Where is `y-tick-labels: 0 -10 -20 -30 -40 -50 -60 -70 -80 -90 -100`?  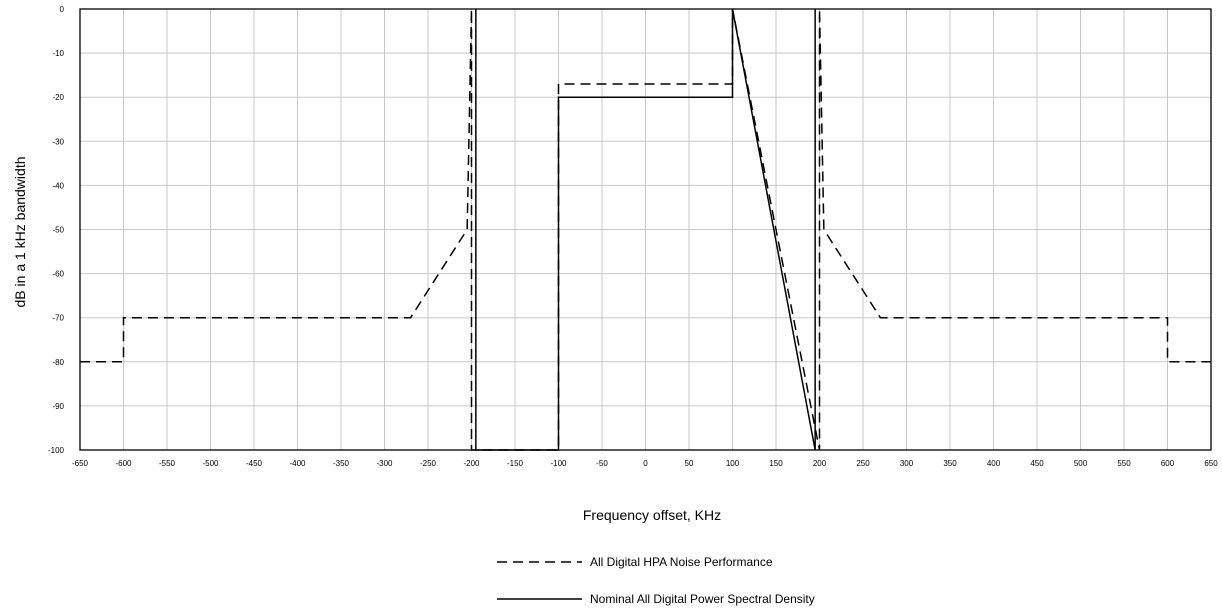 y-tick-labels: 0 -10 -20 -30 -40 -50 -60 -70 -80 -90 -100 is located at coordinates (56, 230).